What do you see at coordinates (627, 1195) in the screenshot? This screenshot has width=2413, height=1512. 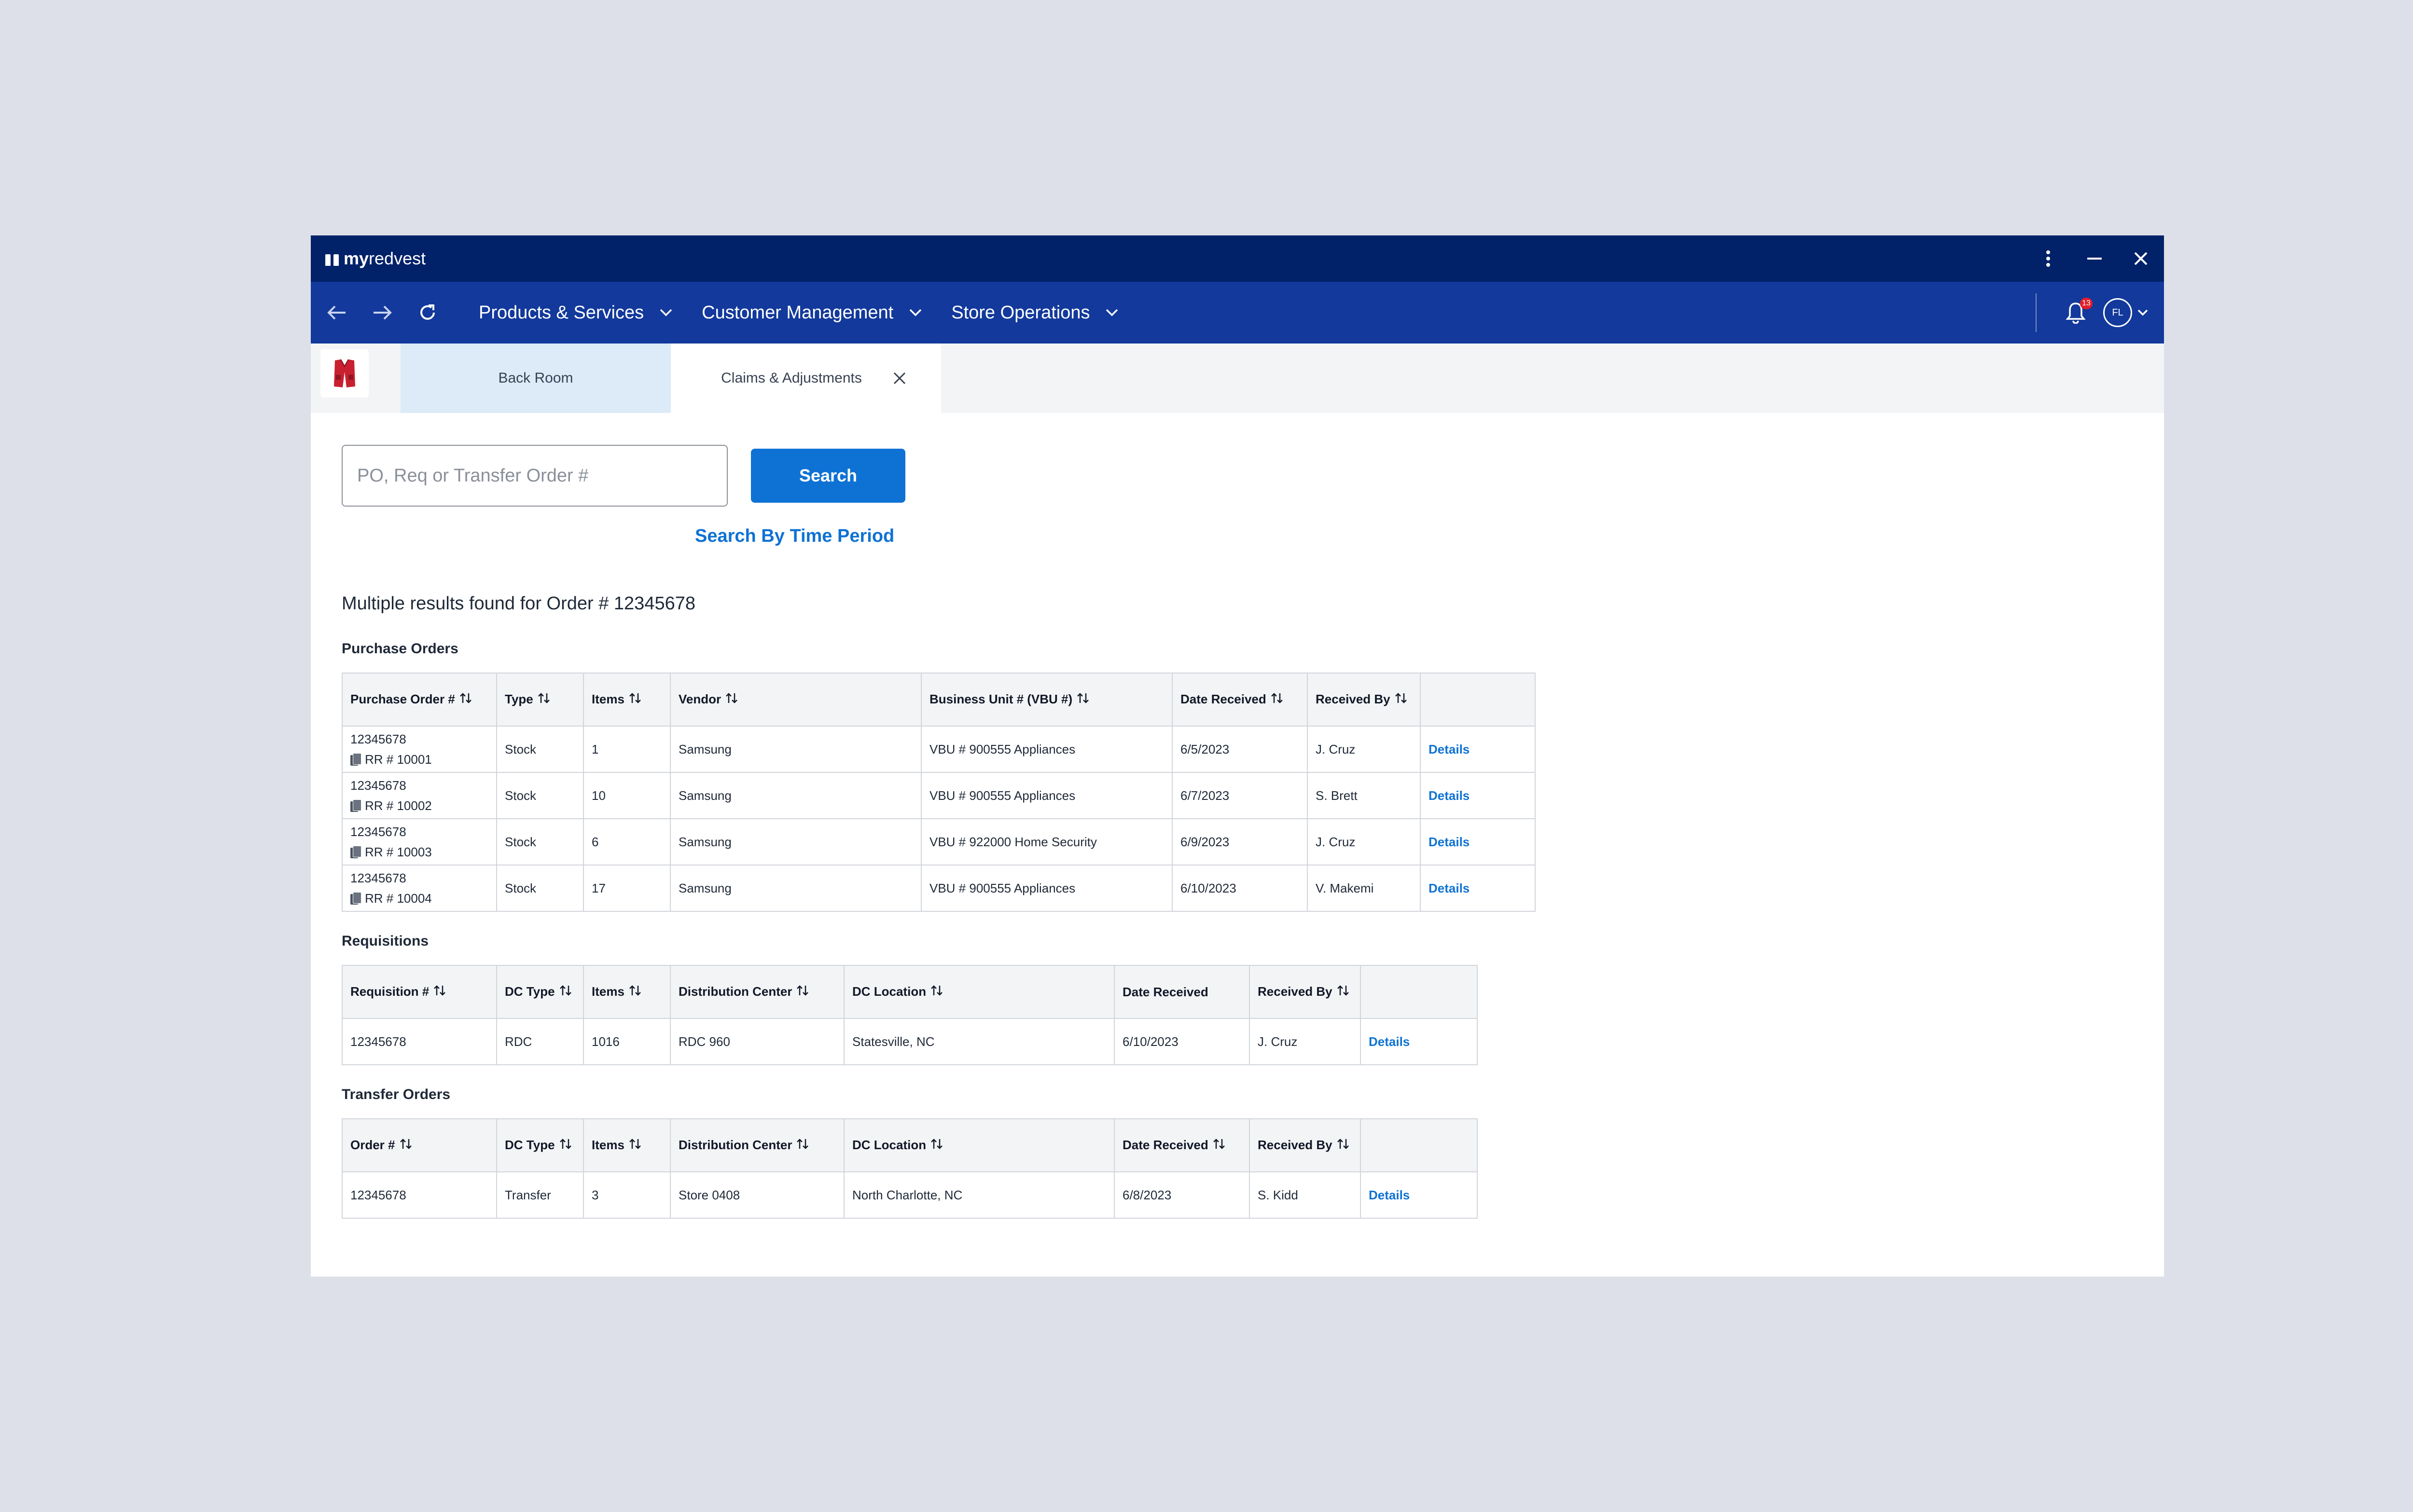 I see `items-cell: 3` at bounding box center [627, 1195].